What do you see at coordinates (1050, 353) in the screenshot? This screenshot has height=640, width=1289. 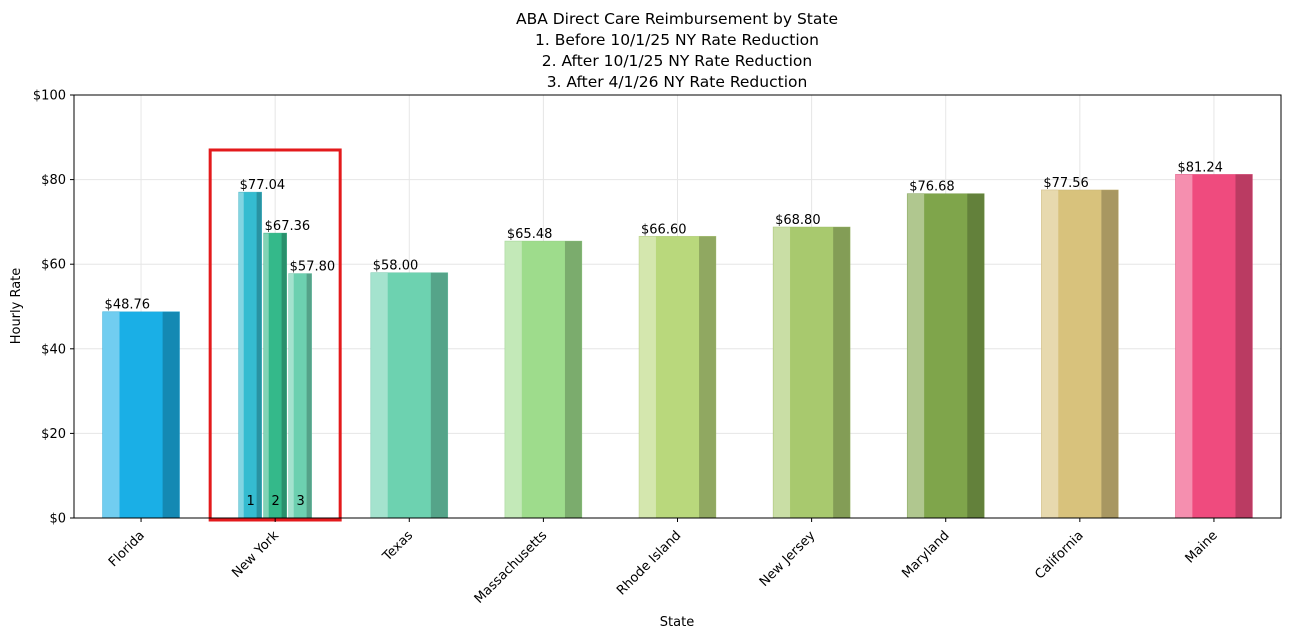 I see `bar-california-highlight` at bounding box center [1050, 353].